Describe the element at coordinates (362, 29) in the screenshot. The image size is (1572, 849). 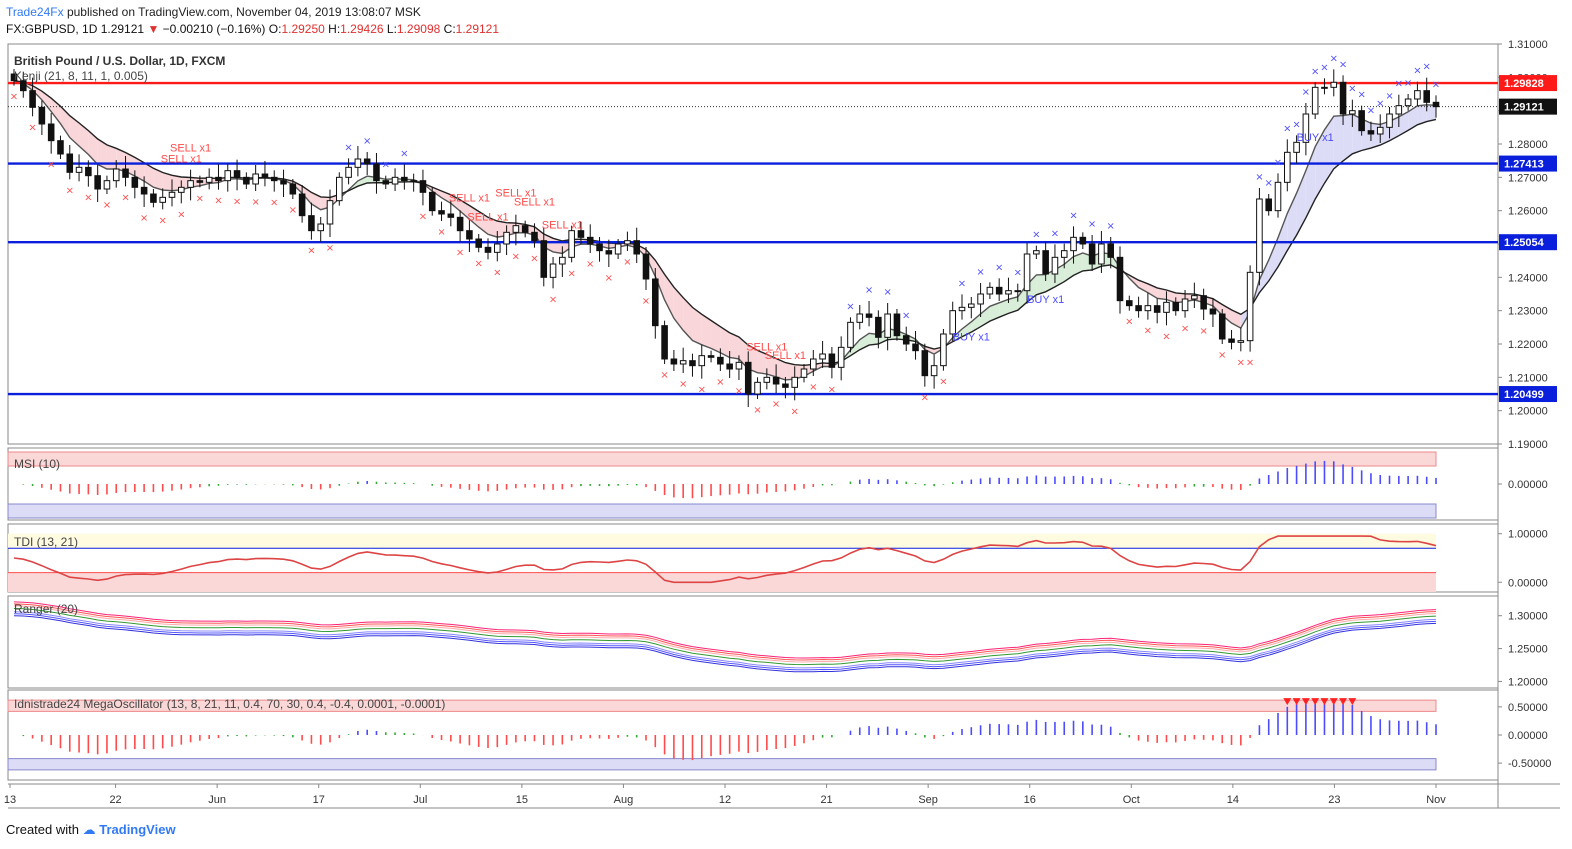
I see `high-value: 1.29426` at that location.